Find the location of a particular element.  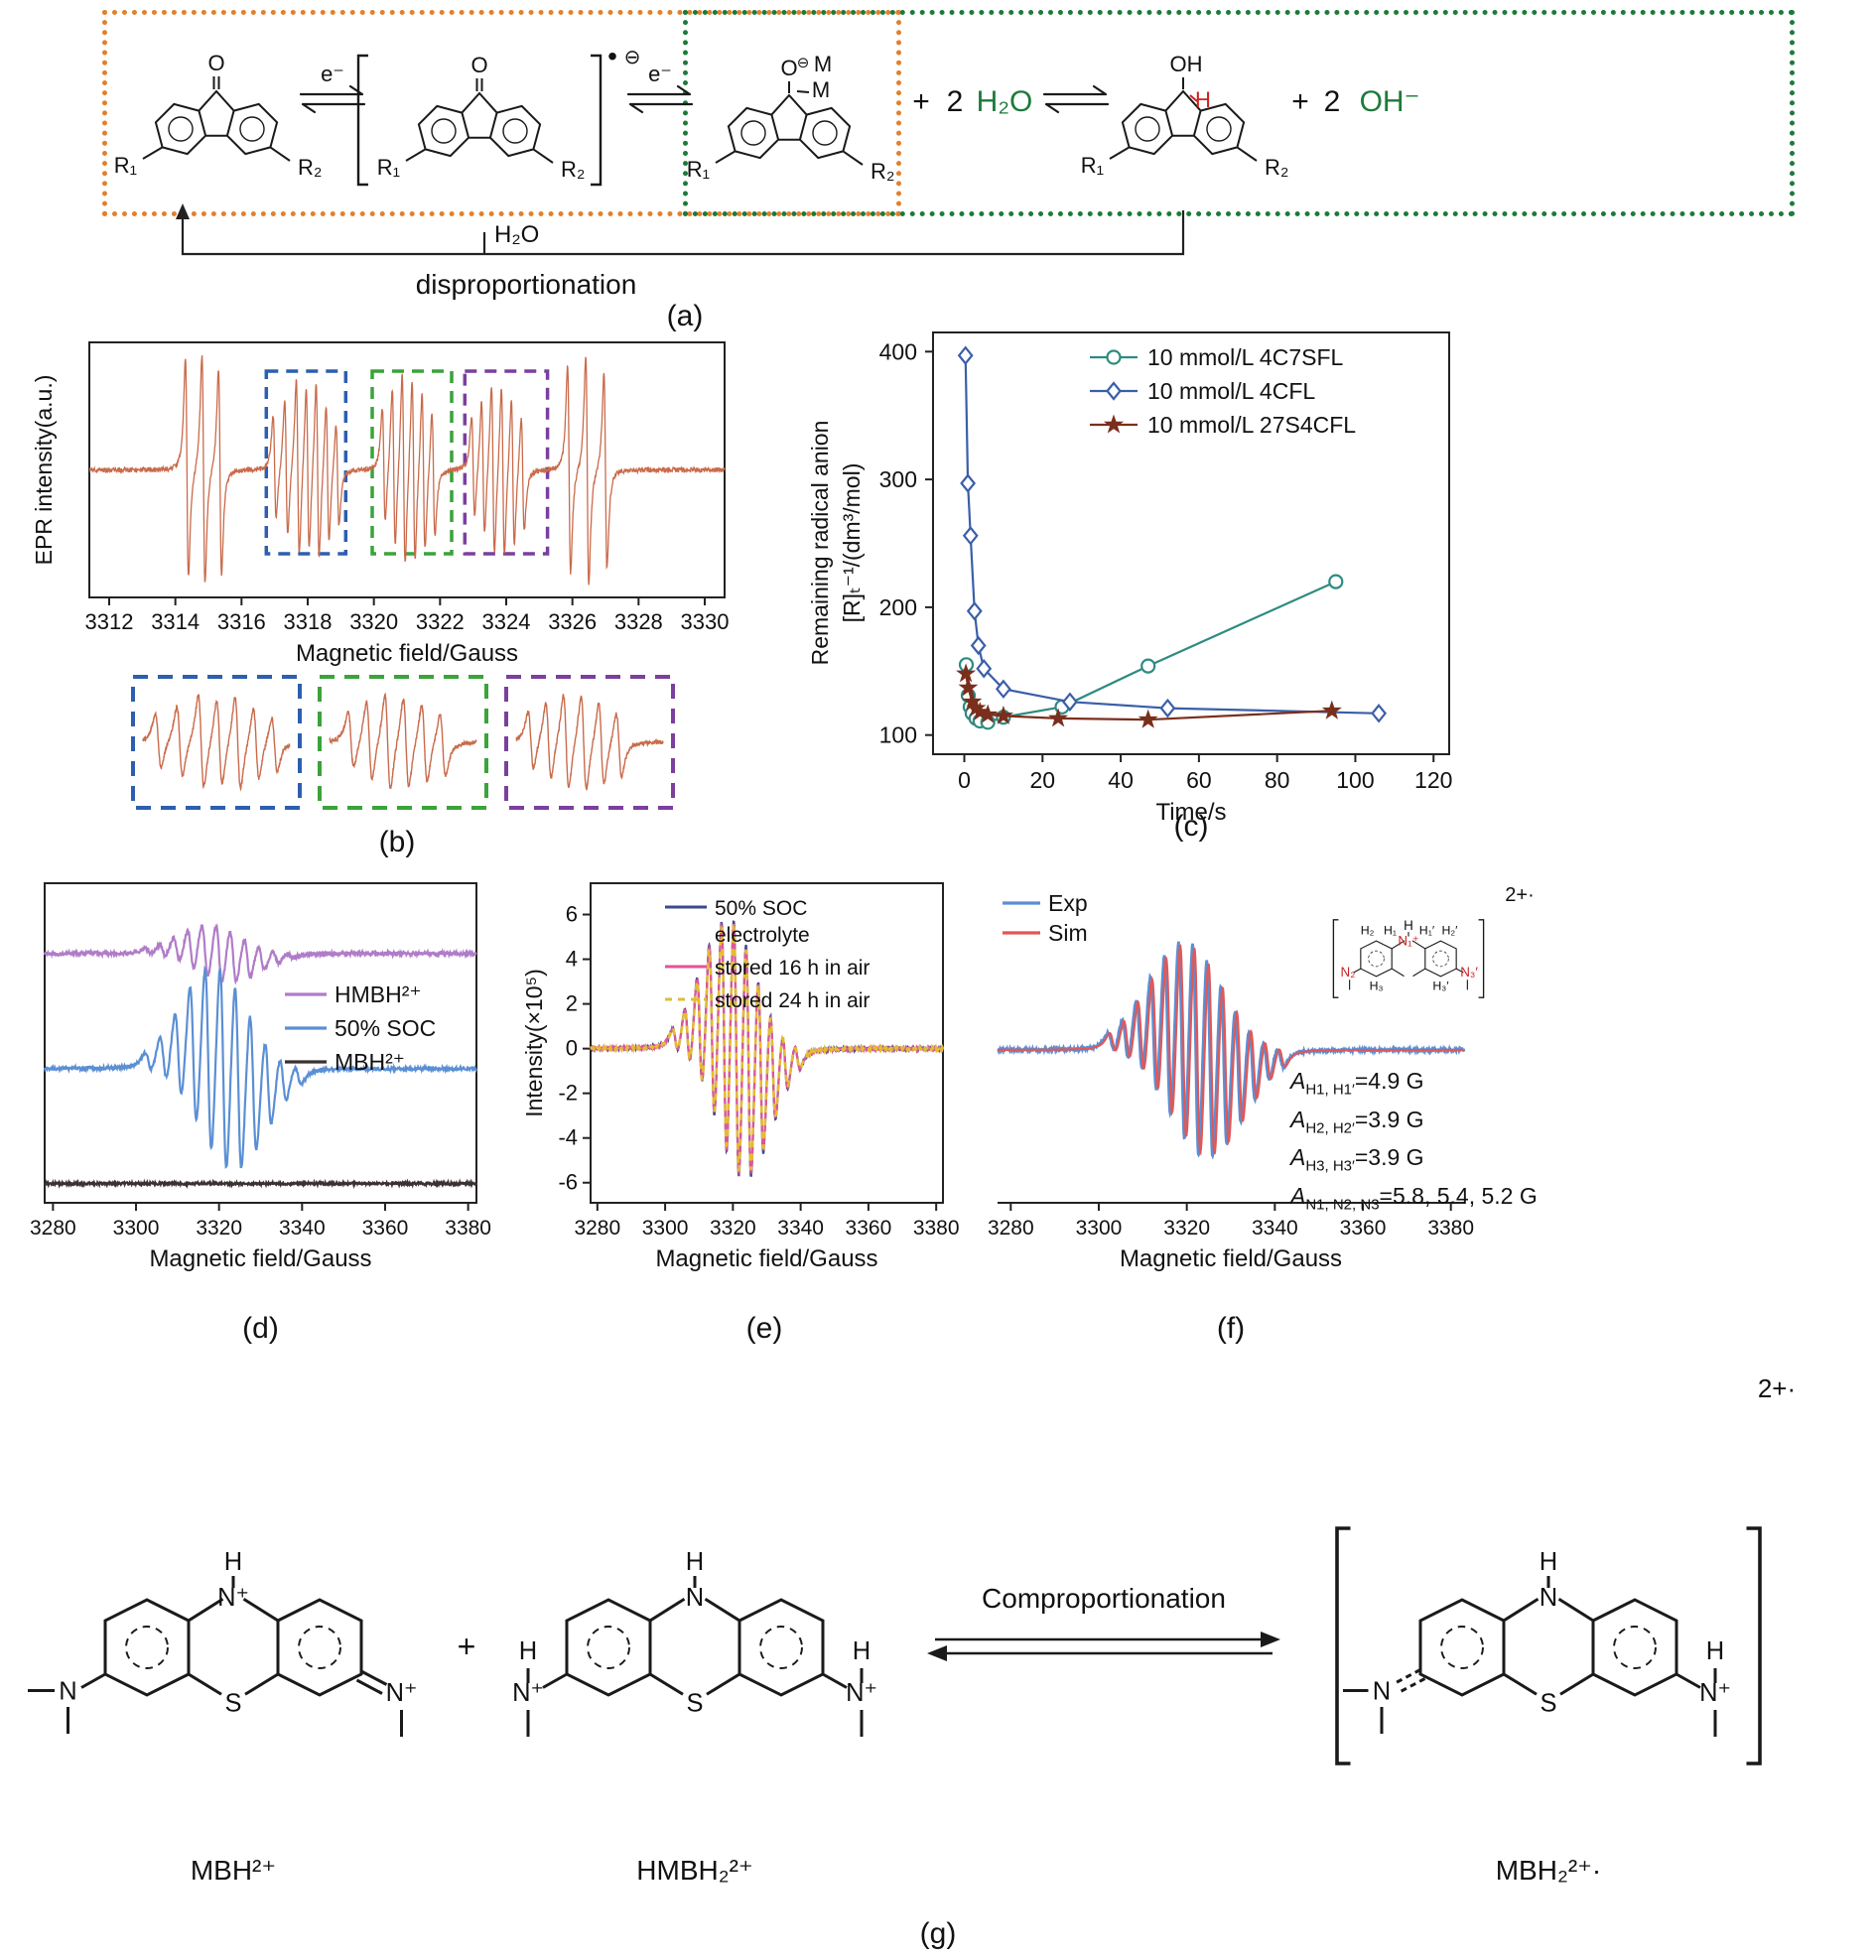

disproportionation-arrow is located at coordinates (683, 233).